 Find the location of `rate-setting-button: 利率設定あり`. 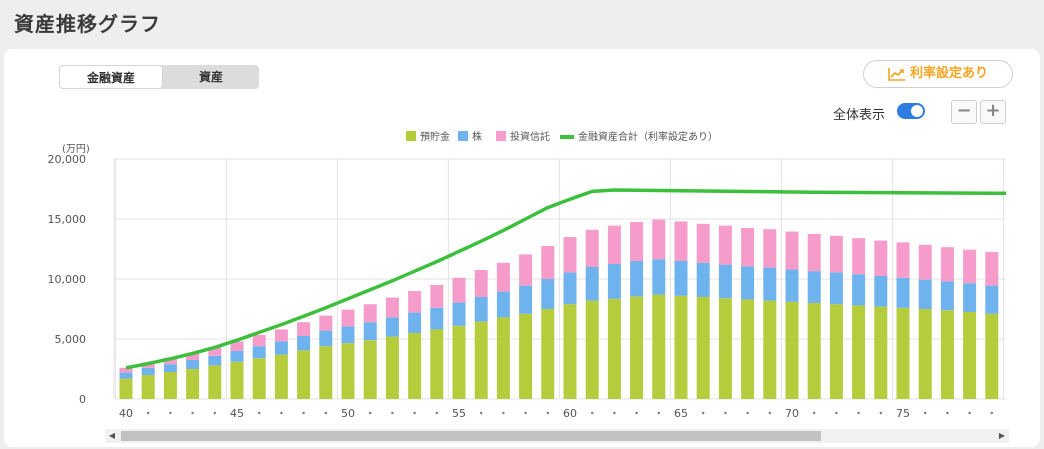

rate-setting-button: 利率設定あり is located at coordinates (938, 74).